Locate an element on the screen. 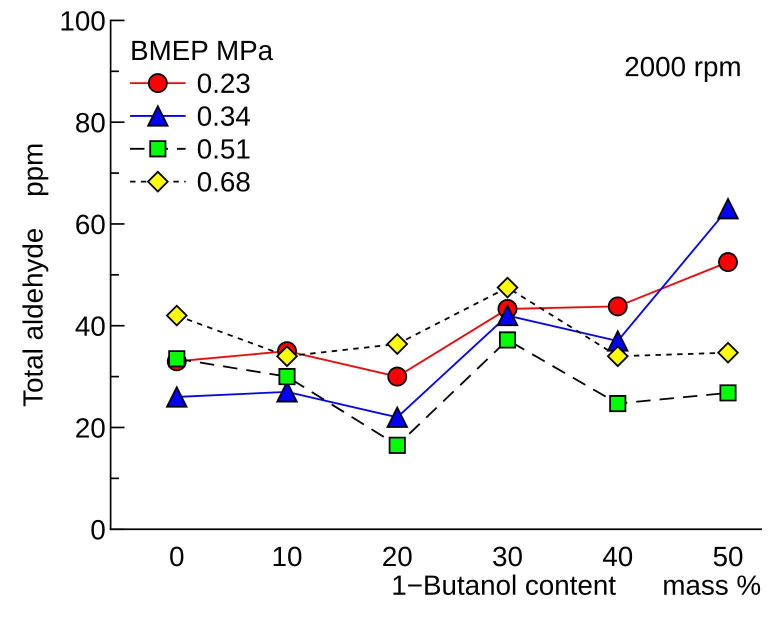 Image resolution: width=779 pixels, height=619 pixels. x-tick-label: 50 is located at coordinates (728, 556).